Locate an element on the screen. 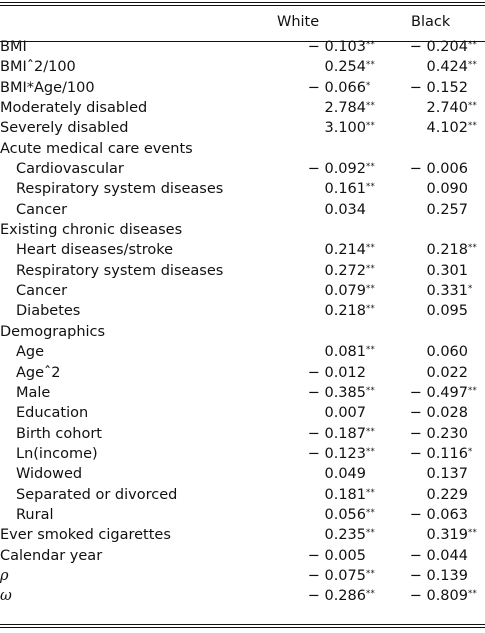  black-coefficient-cell: − 0.063 is located at coordinates (435, 515).